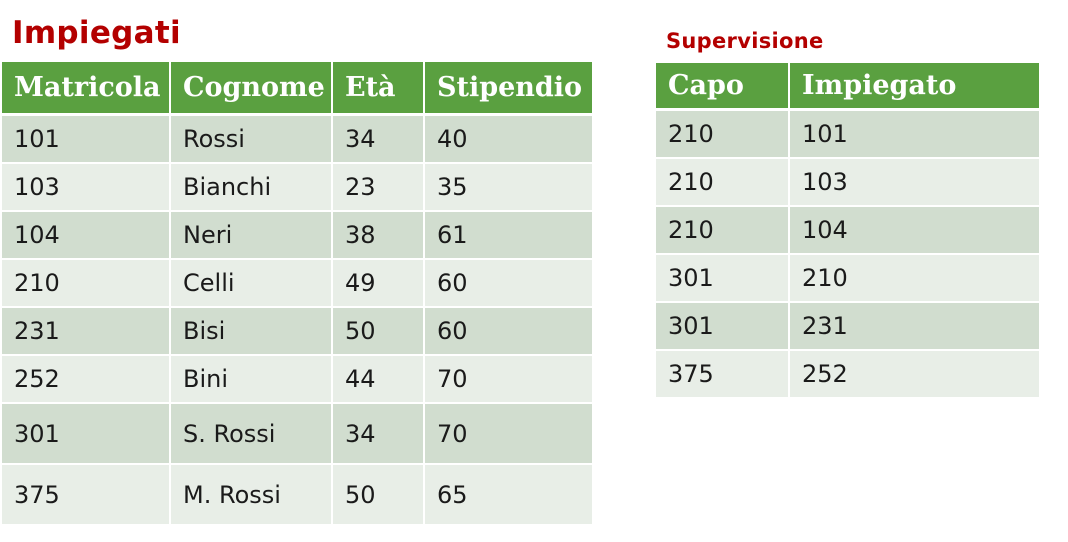  What do you see at coordinates (914, 375) in the screenshot?
I see `impiegato-cell: 252` at bounding box center [914, 375].